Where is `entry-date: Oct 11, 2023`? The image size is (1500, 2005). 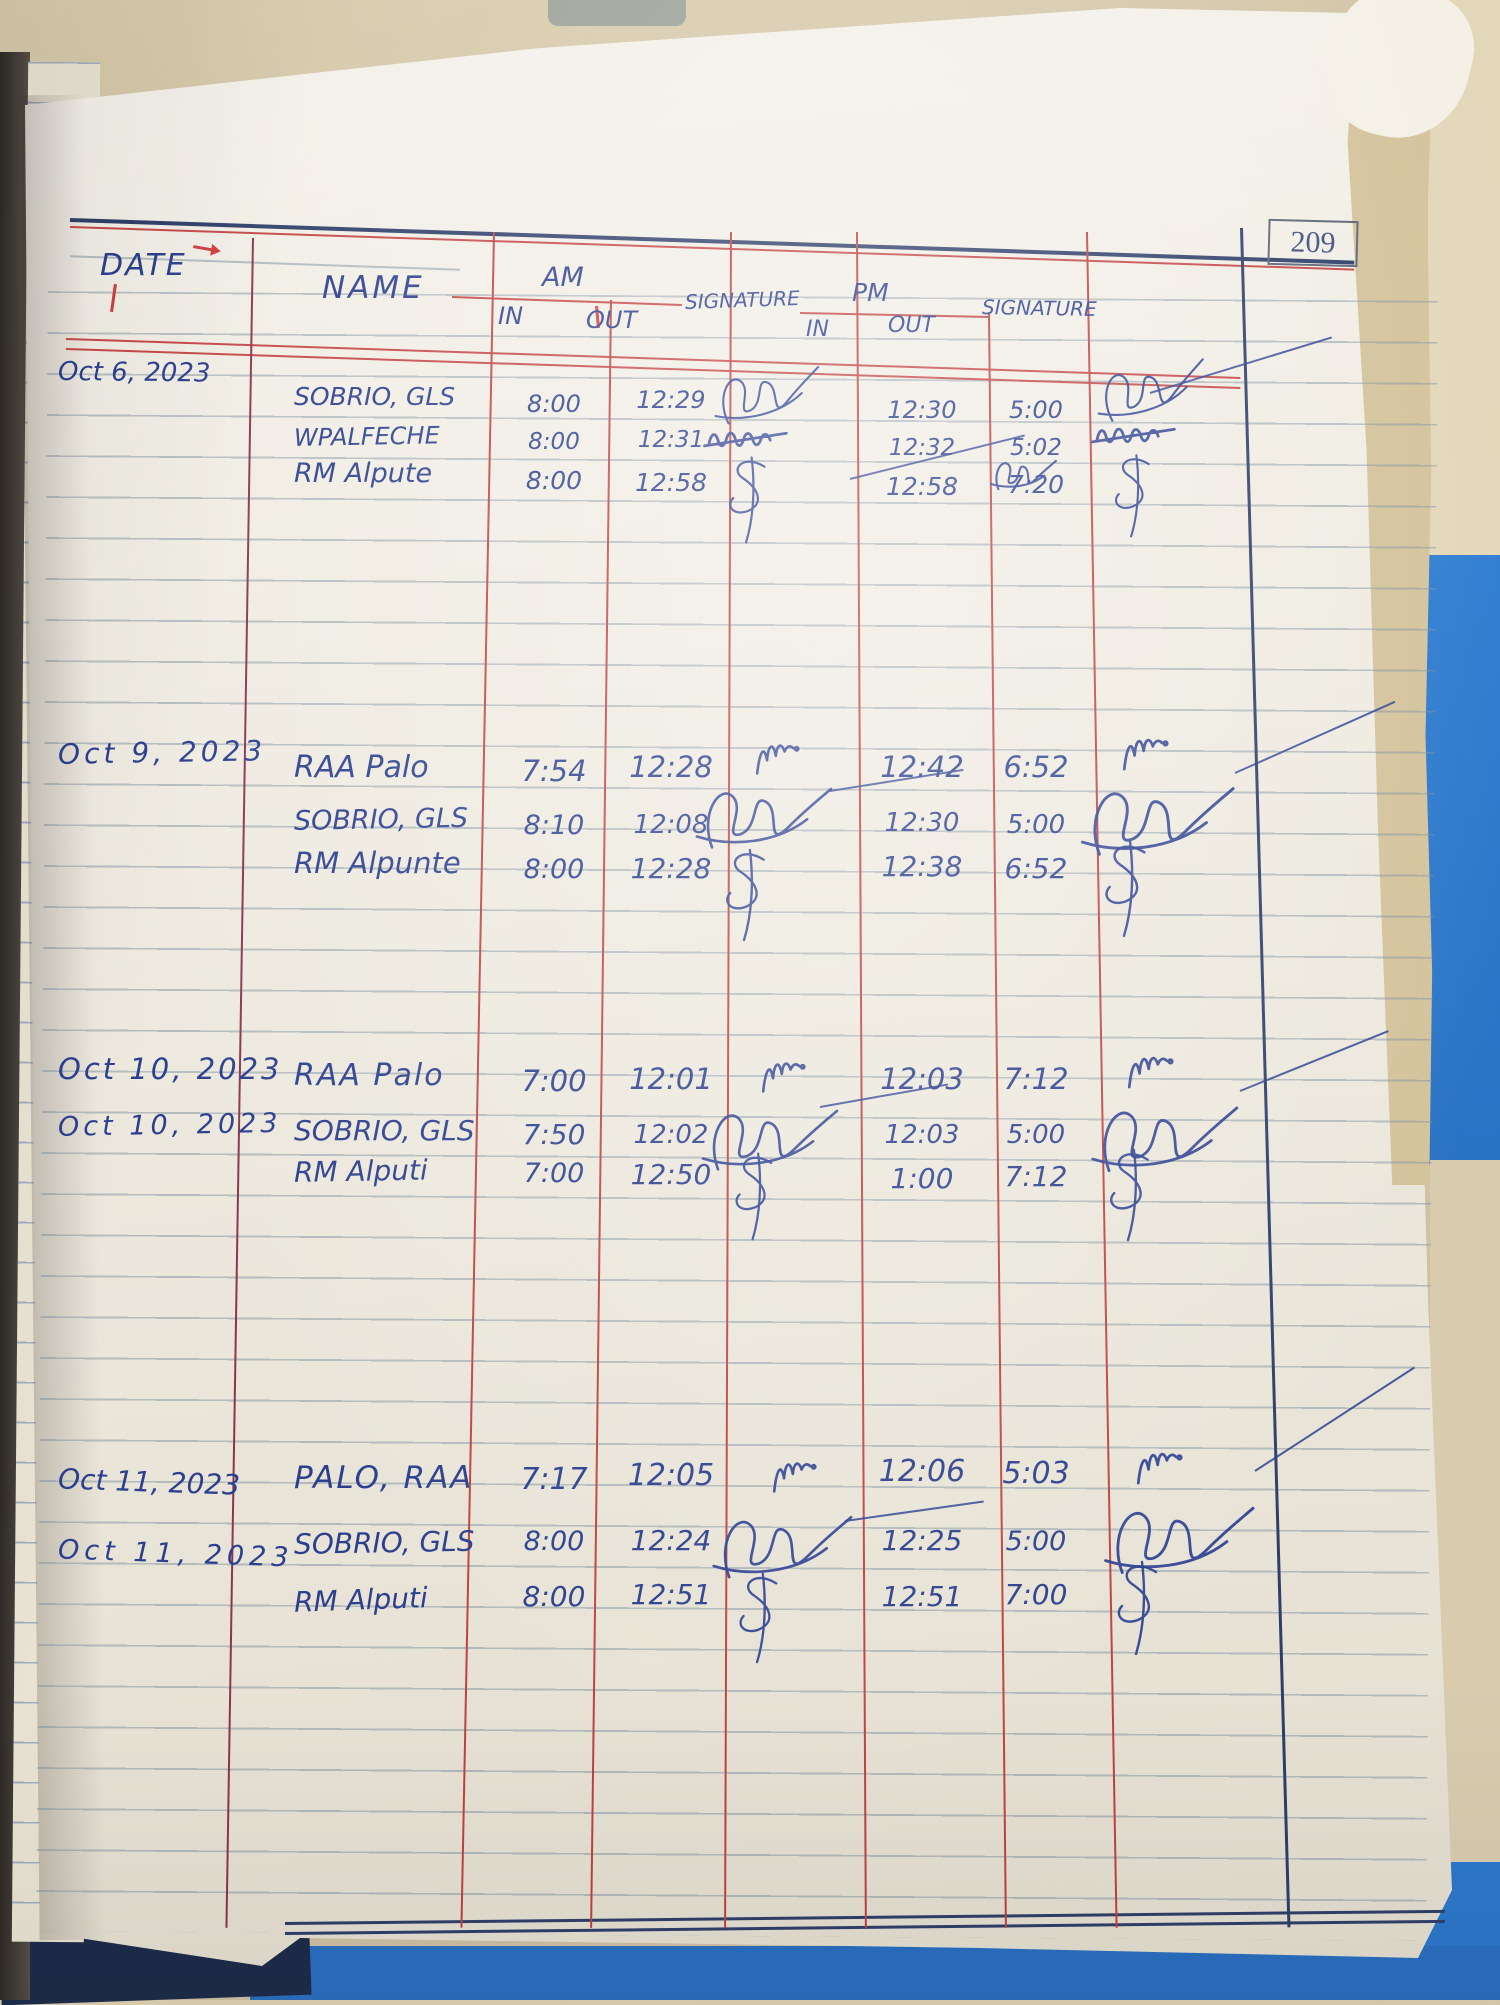 entry-date: Oct 11, 2023 is located at coordinates (149, 1482).